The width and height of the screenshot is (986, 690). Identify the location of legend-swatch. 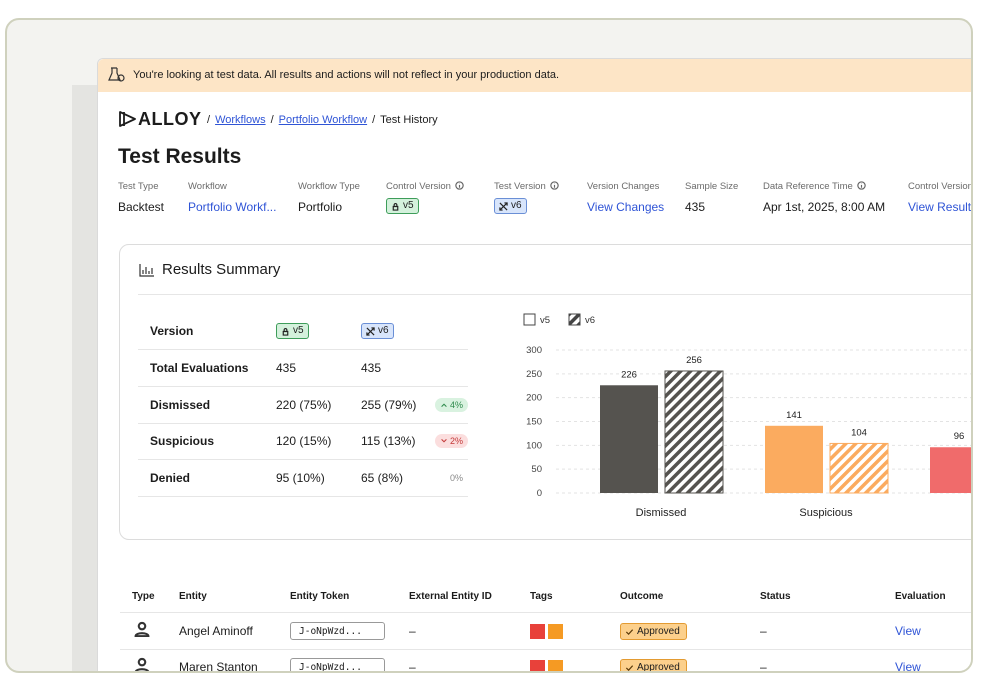
(574, 319).